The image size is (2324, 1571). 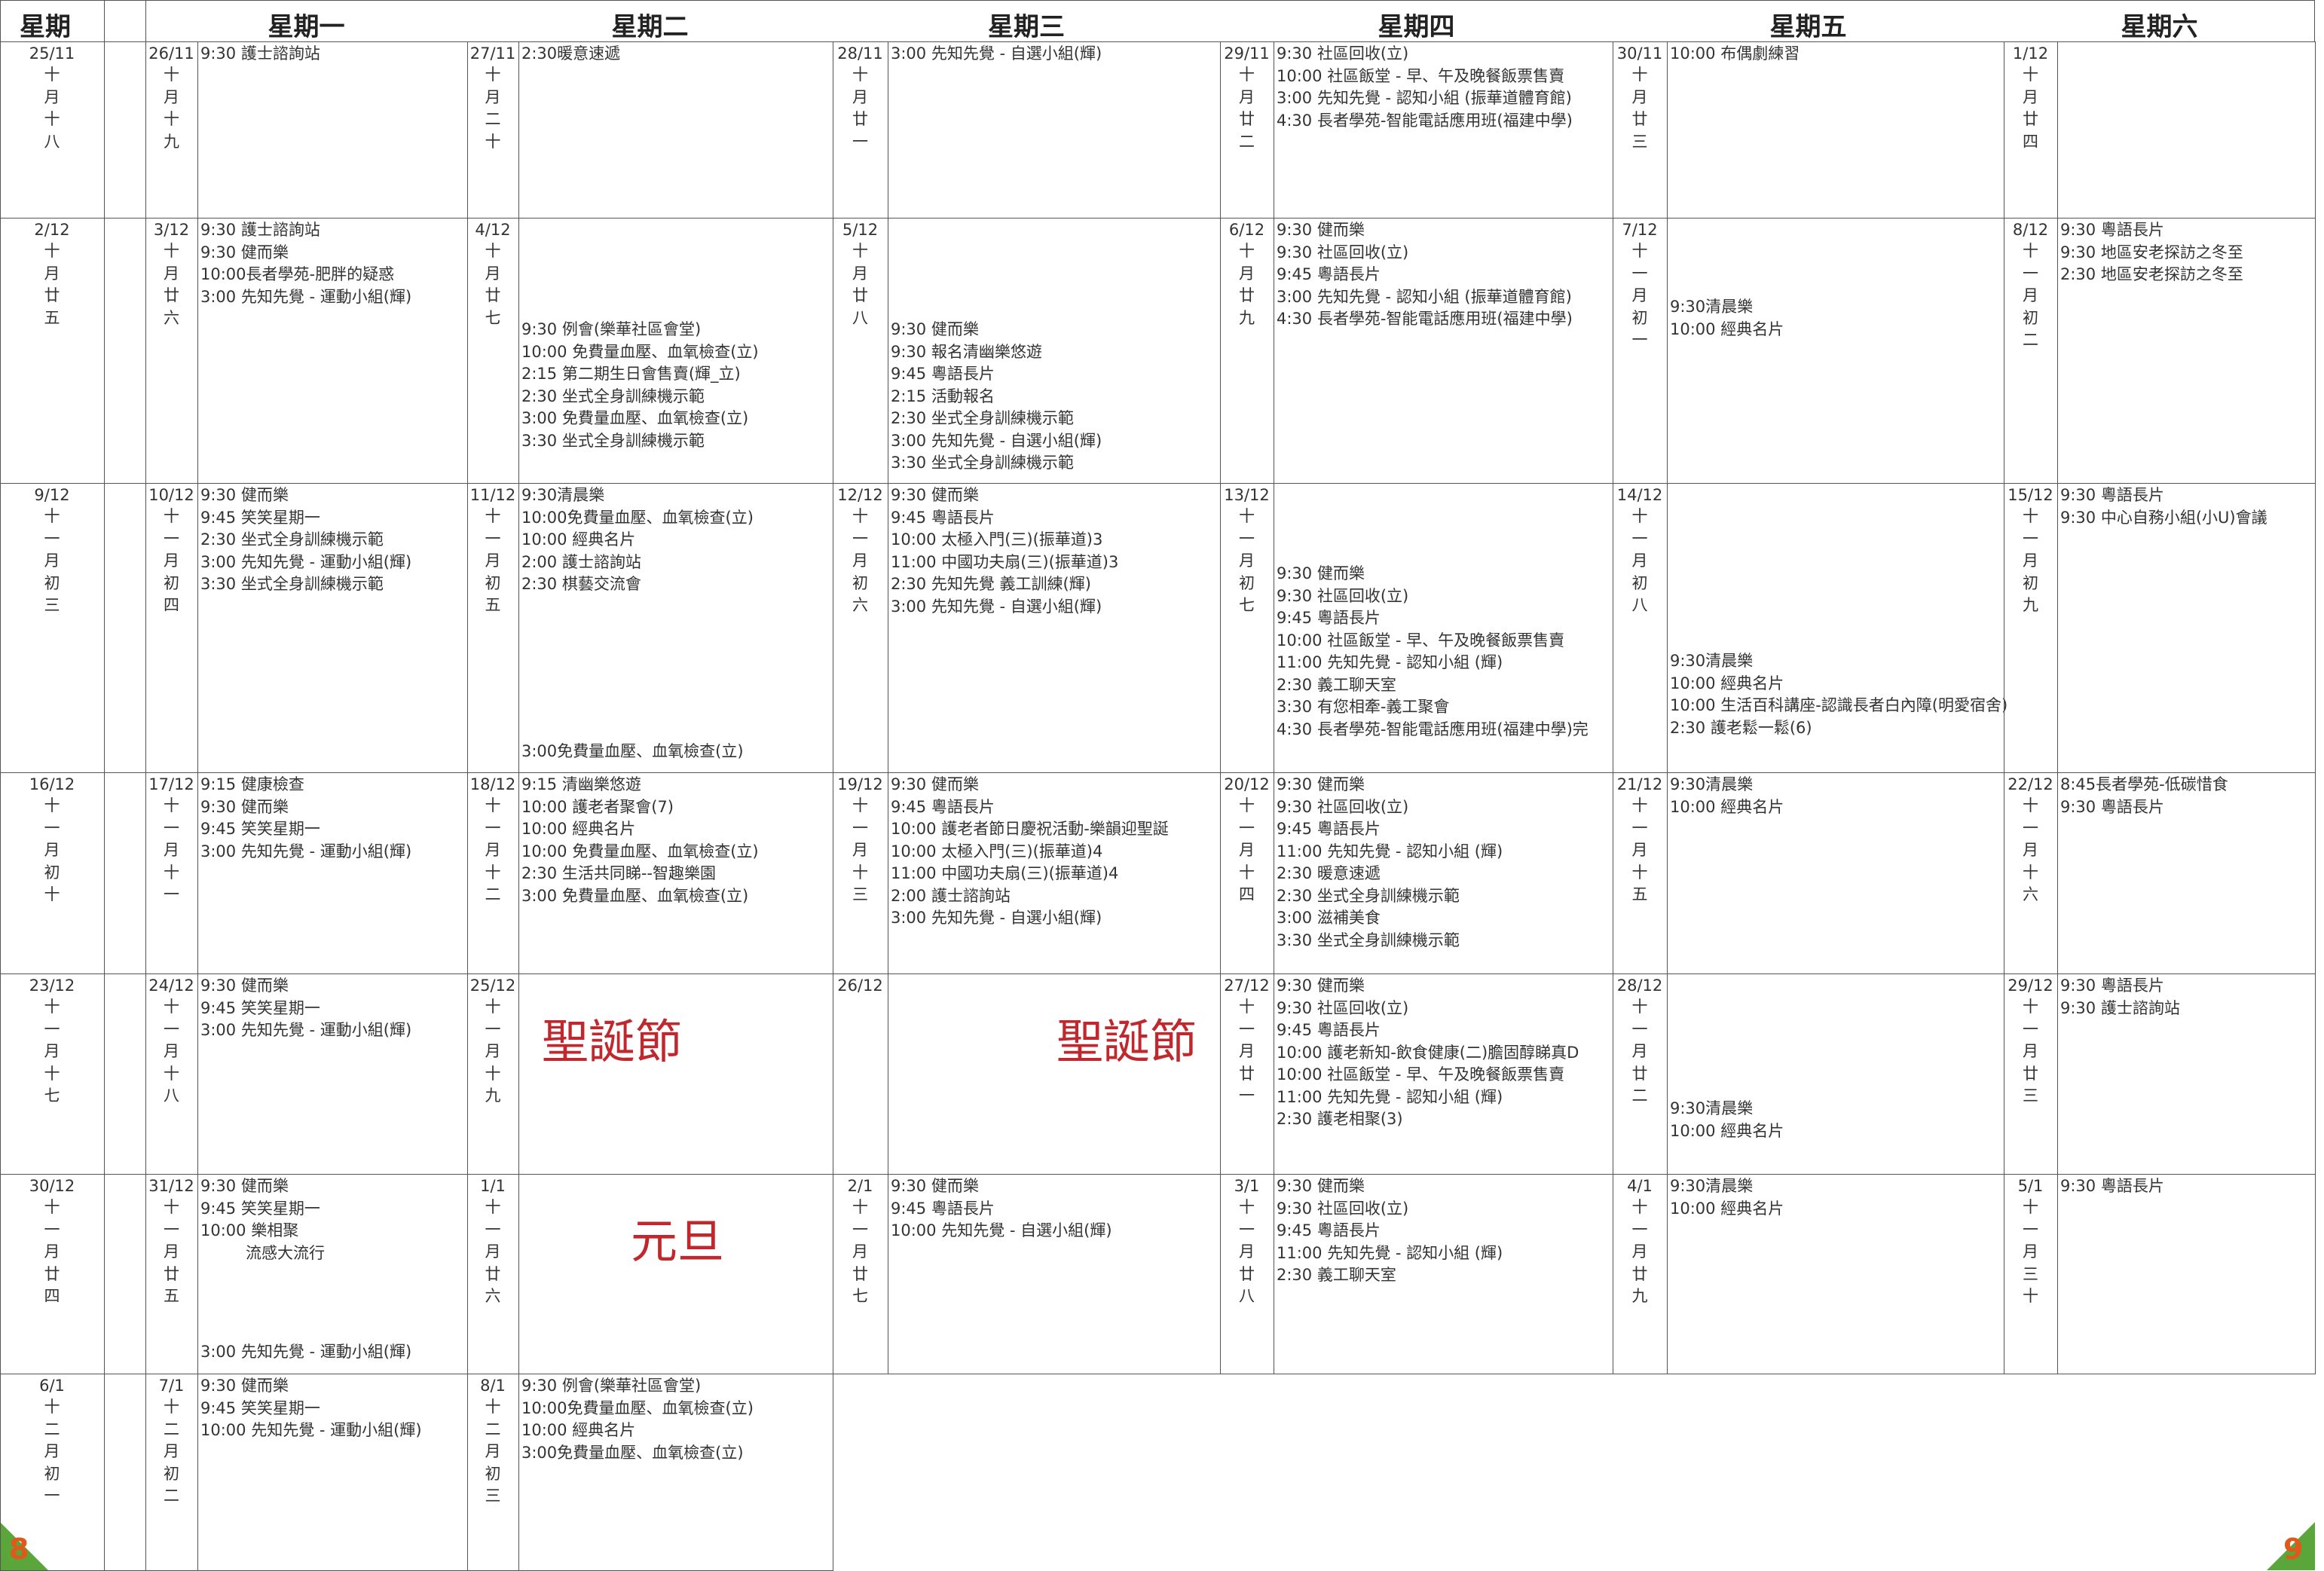 What do you see at coordinates (640, 851) in the screenshot?
I see `event: 10:00 免費量血壓、血氧檢查(立)` at bounding box center [640, 851].